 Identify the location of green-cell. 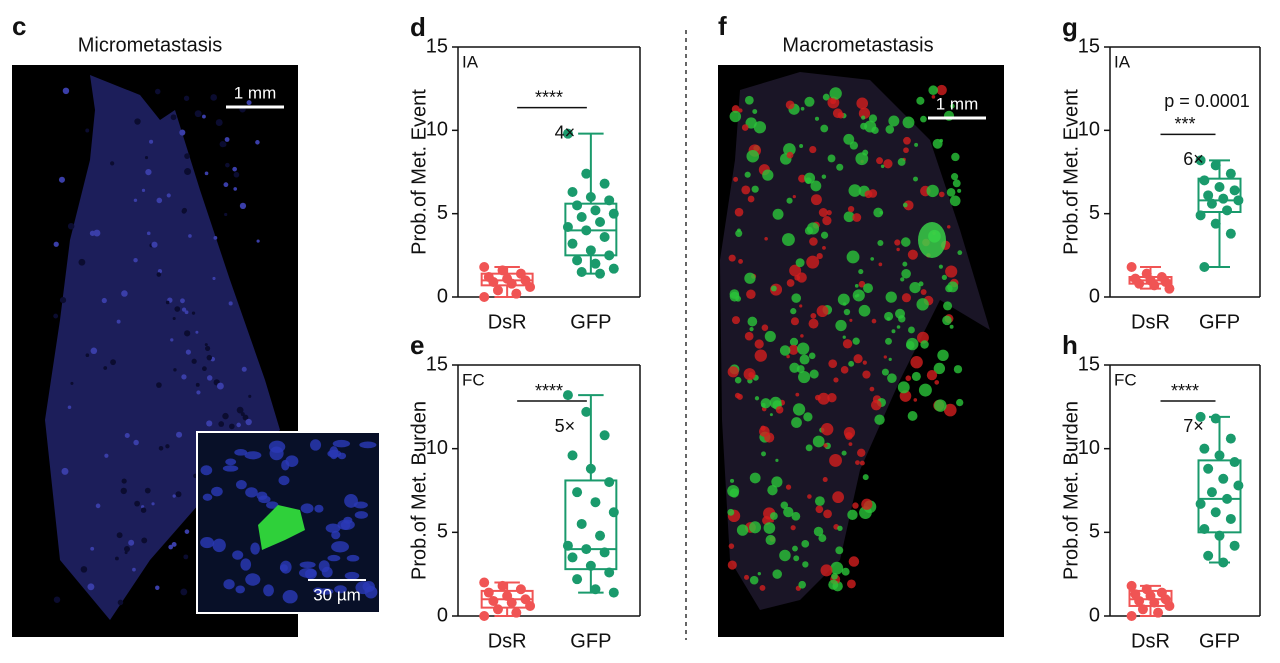
(281, 527).